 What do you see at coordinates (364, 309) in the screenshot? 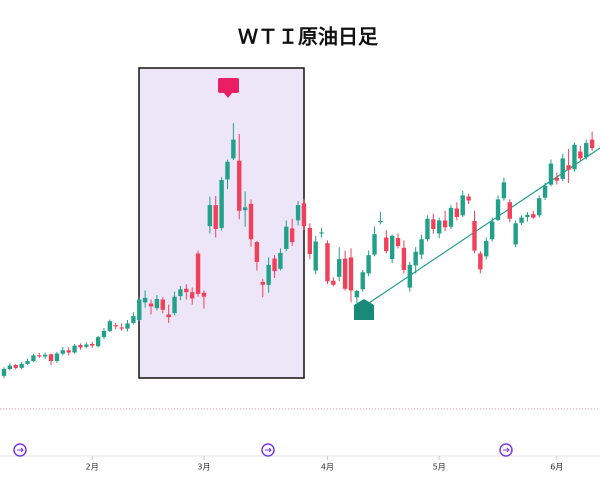
I see `low-marker` at bounding box center [364, 309].